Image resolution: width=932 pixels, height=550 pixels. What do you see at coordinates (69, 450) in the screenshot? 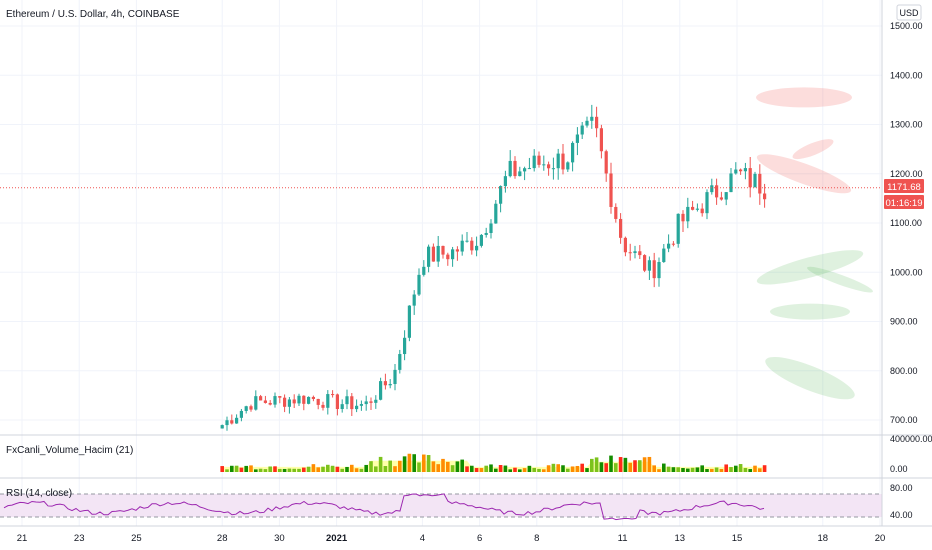
I see `volume-panel-title: FxCanli_Volume_Hacim (21)` at bounding box center [69, 450].